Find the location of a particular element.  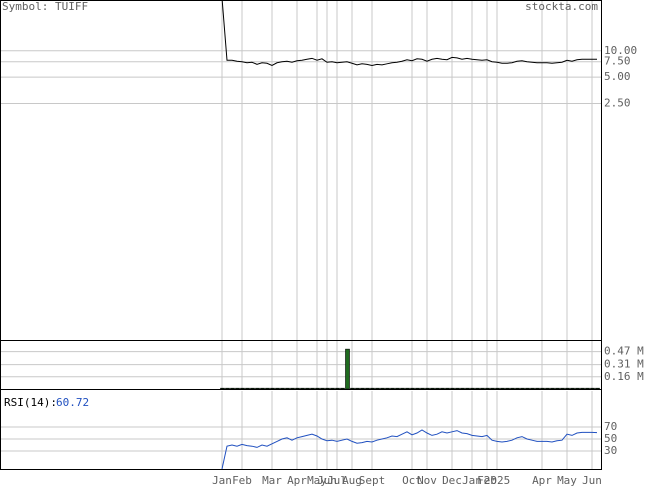

rsi-title: RSI(14): is located at coordinates (30, 402).